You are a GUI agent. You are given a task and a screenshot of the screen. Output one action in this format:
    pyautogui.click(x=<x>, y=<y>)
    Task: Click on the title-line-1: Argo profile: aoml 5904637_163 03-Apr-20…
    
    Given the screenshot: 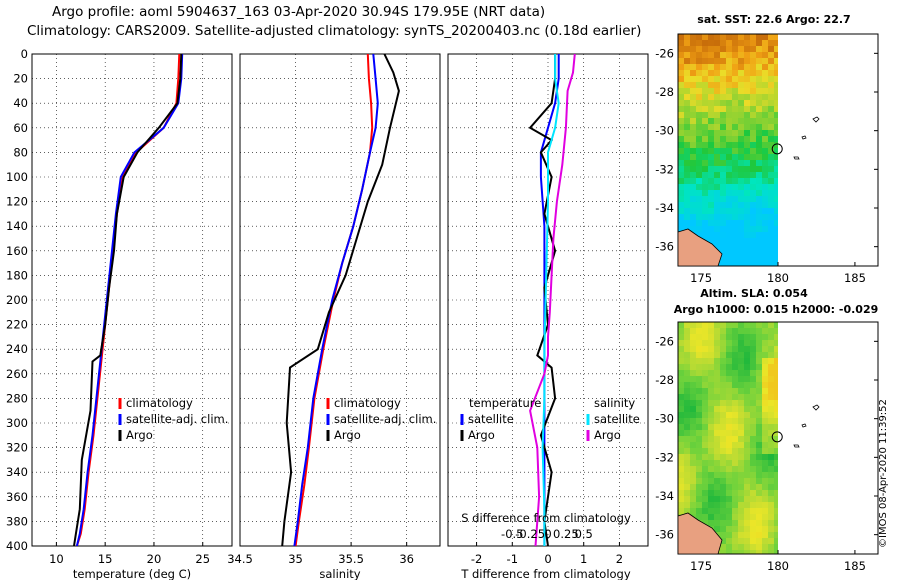 What is the action you would take?
    pyautogui.click(x=299, y=12)
    